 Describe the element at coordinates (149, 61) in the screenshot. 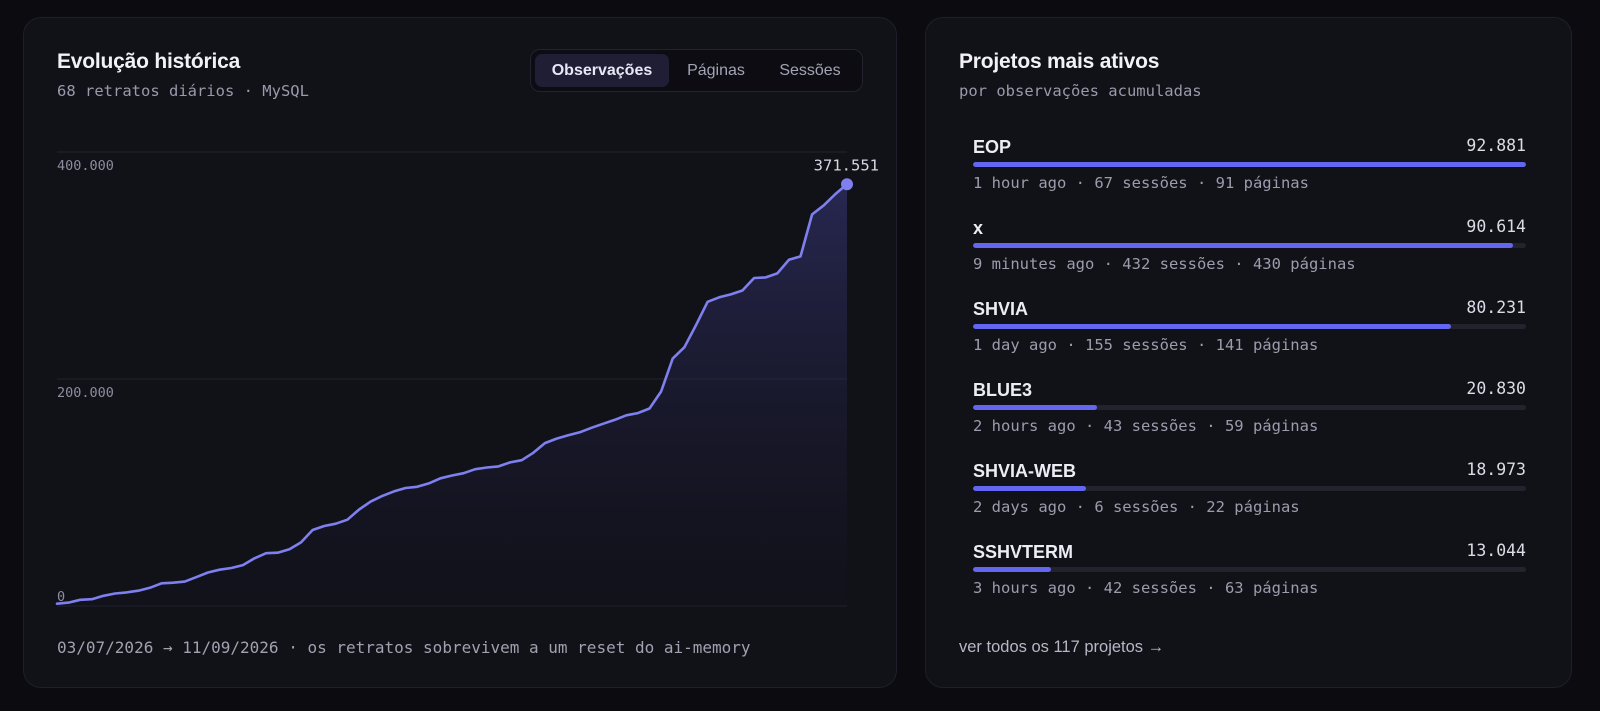

I see `history-title: Evolução histórica` at that location.